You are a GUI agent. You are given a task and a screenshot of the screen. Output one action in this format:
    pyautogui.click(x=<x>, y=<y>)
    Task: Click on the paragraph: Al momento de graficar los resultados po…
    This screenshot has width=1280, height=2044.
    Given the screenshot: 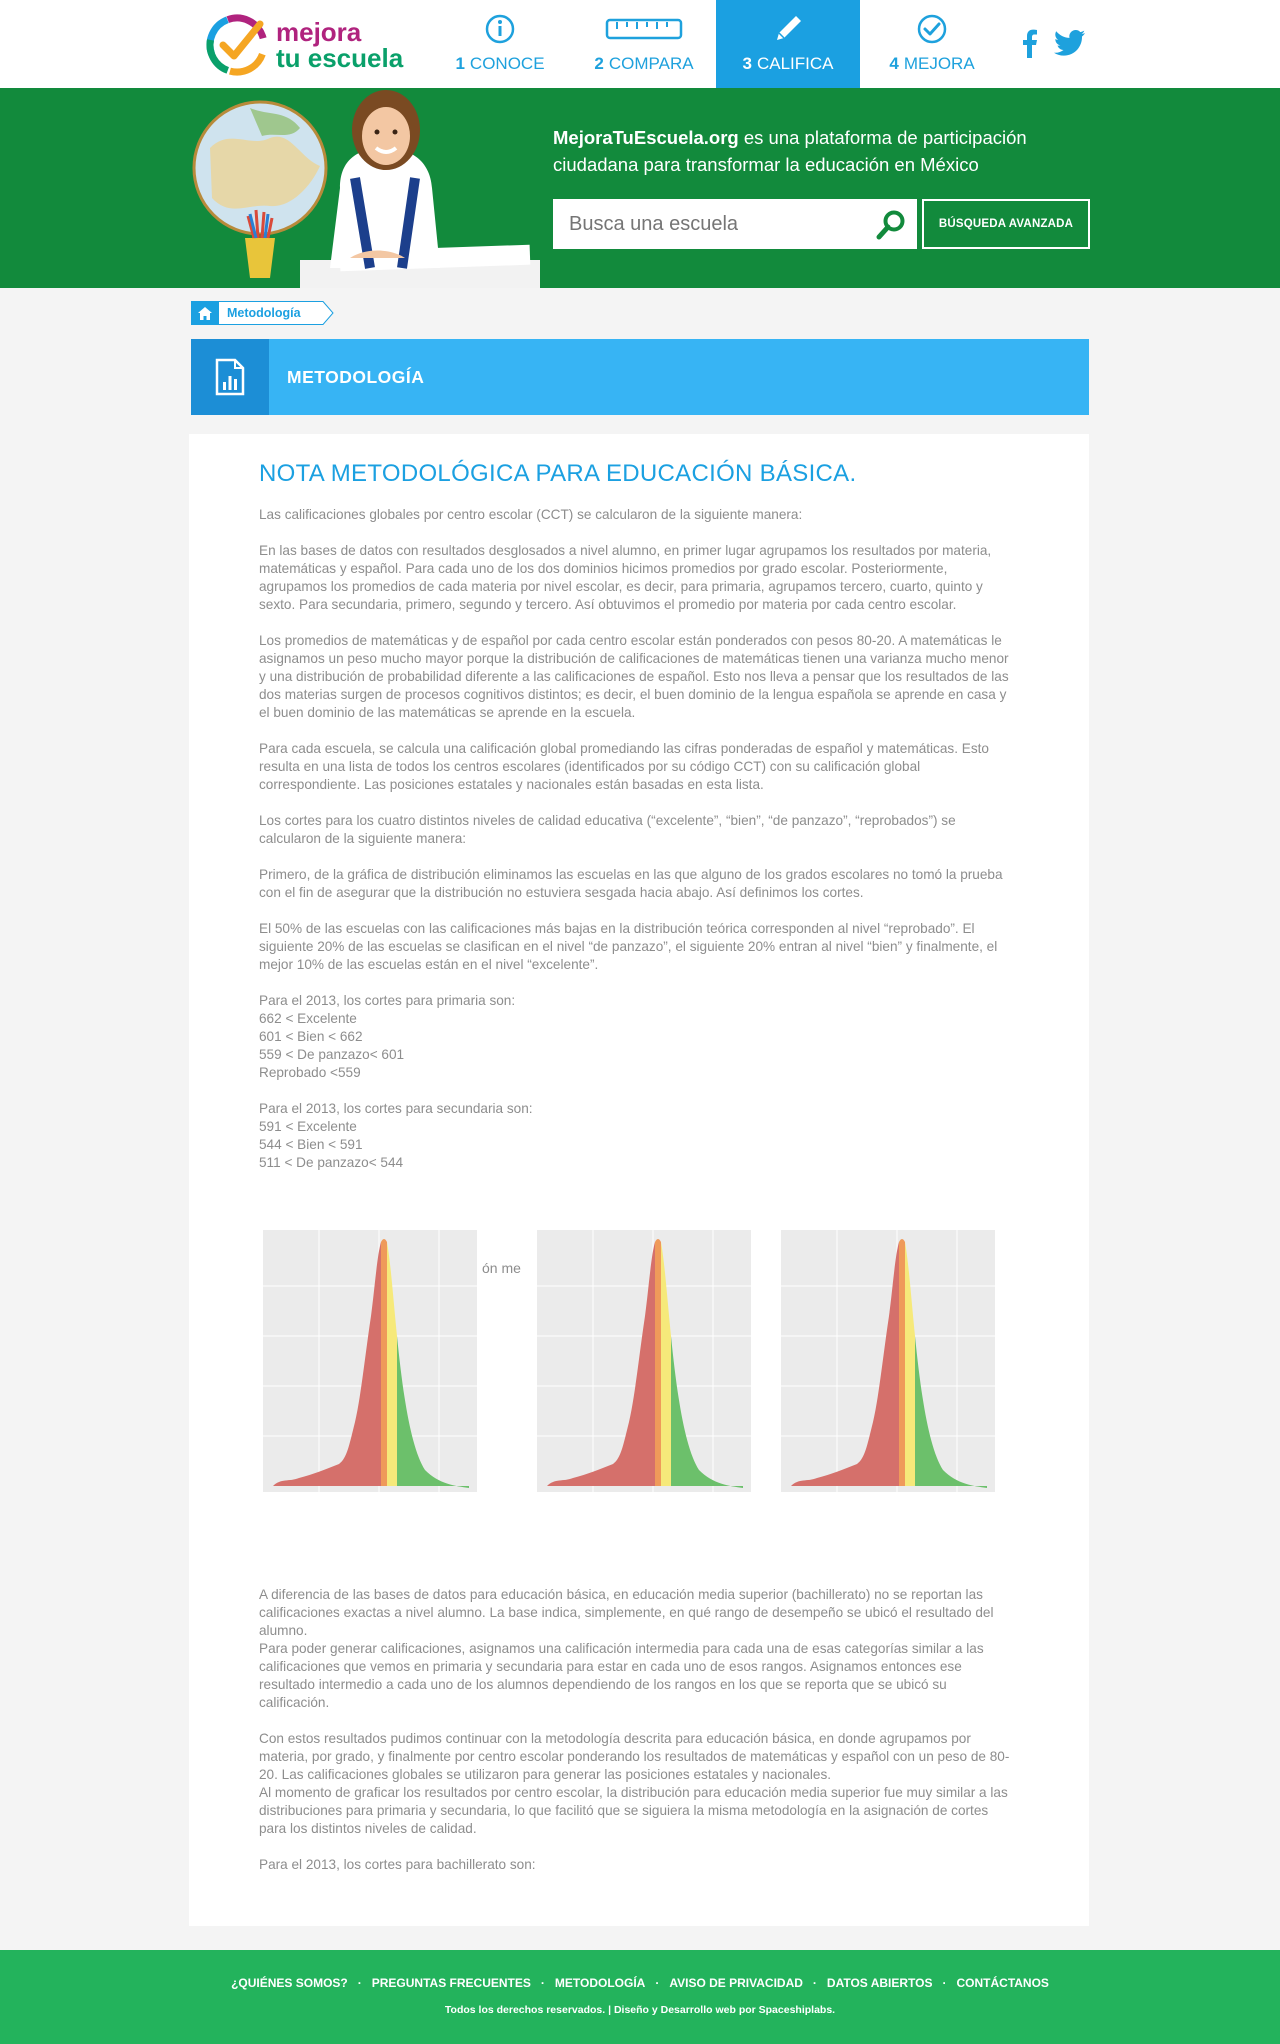 What is the action you would take?
    pyautogui.click(x=633, y=1810)
    